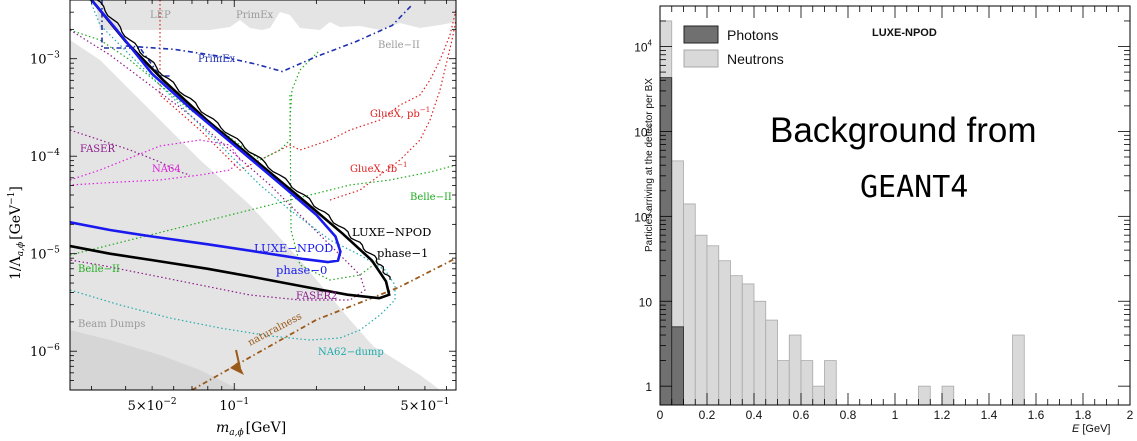 This screenshot has height=441, width=1137. I want to click on x-tick-label: 0.2, so click(707, 415).